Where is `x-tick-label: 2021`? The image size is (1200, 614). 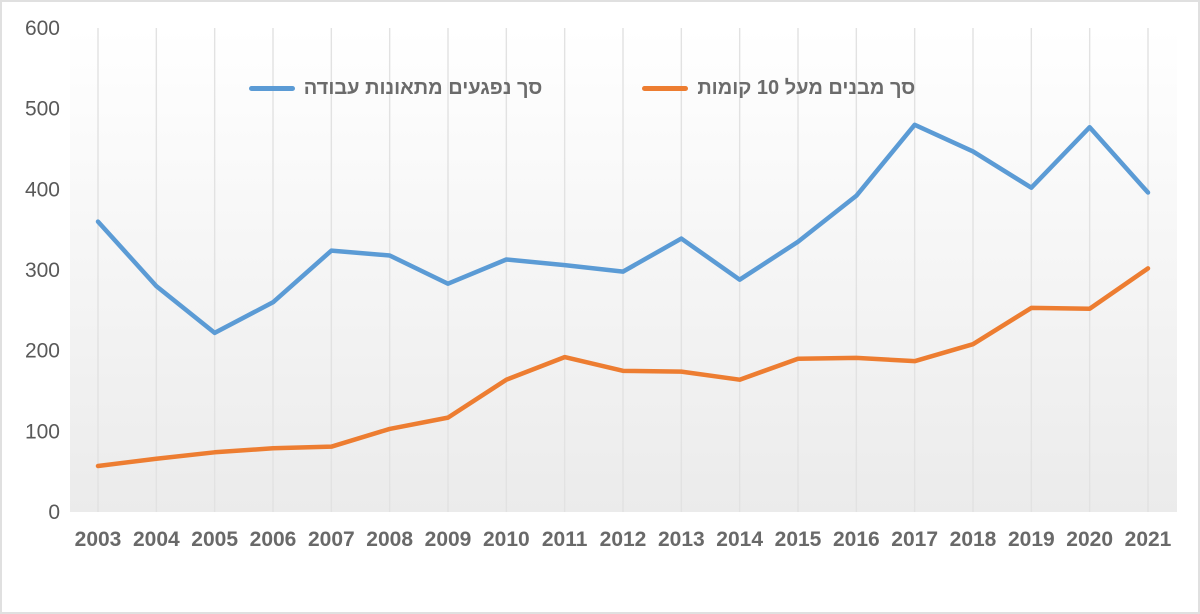 x-tick-label: 2021 is located at coordinates (1148, 539).